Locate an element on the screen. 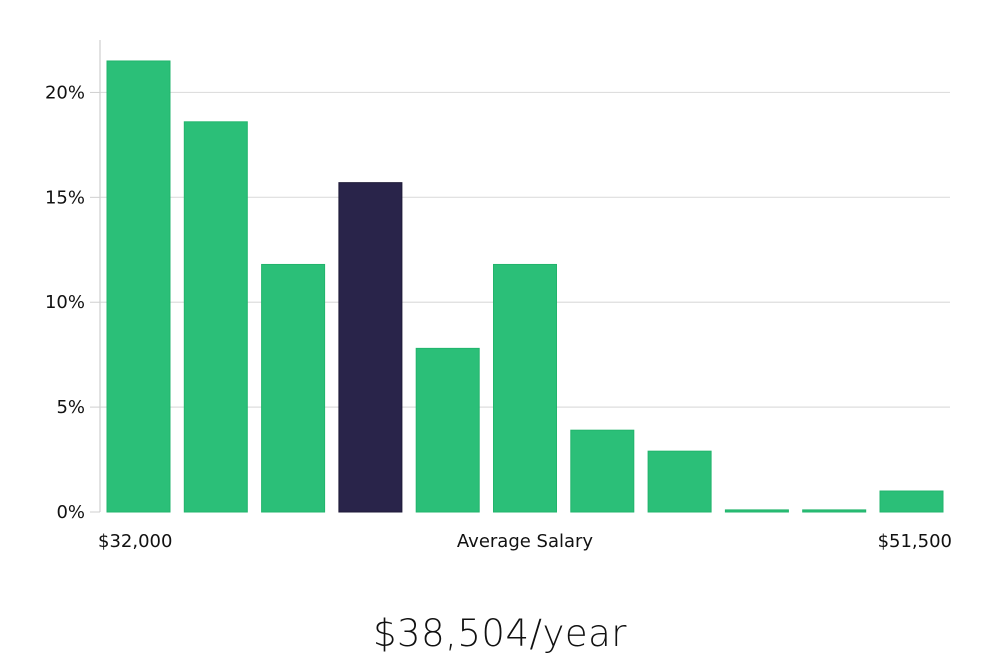  y-tick-label: 0% is located at coordinates (70, 512).